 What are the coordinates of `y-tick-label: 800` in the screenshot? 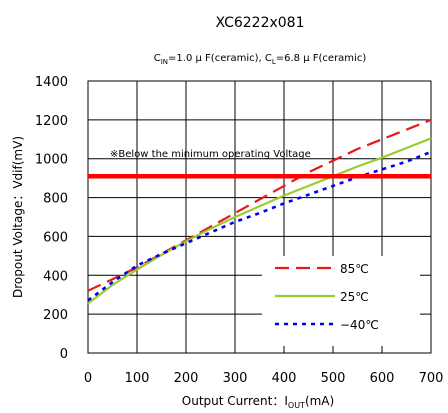 It's located at (55, 199).